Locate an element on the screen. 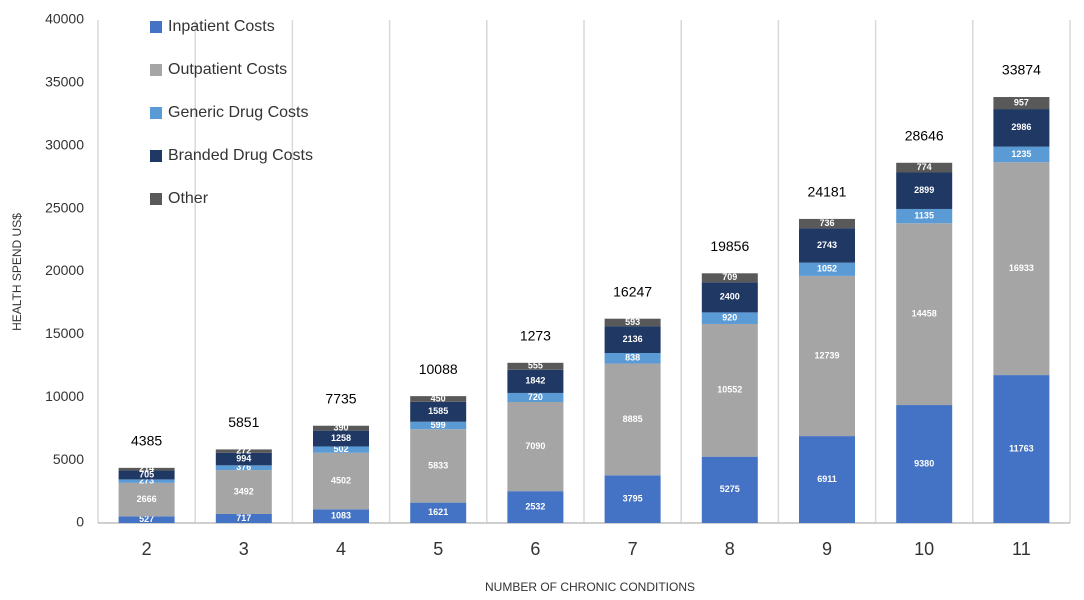  segment-label: 272 is located at coordinates (243, 451).